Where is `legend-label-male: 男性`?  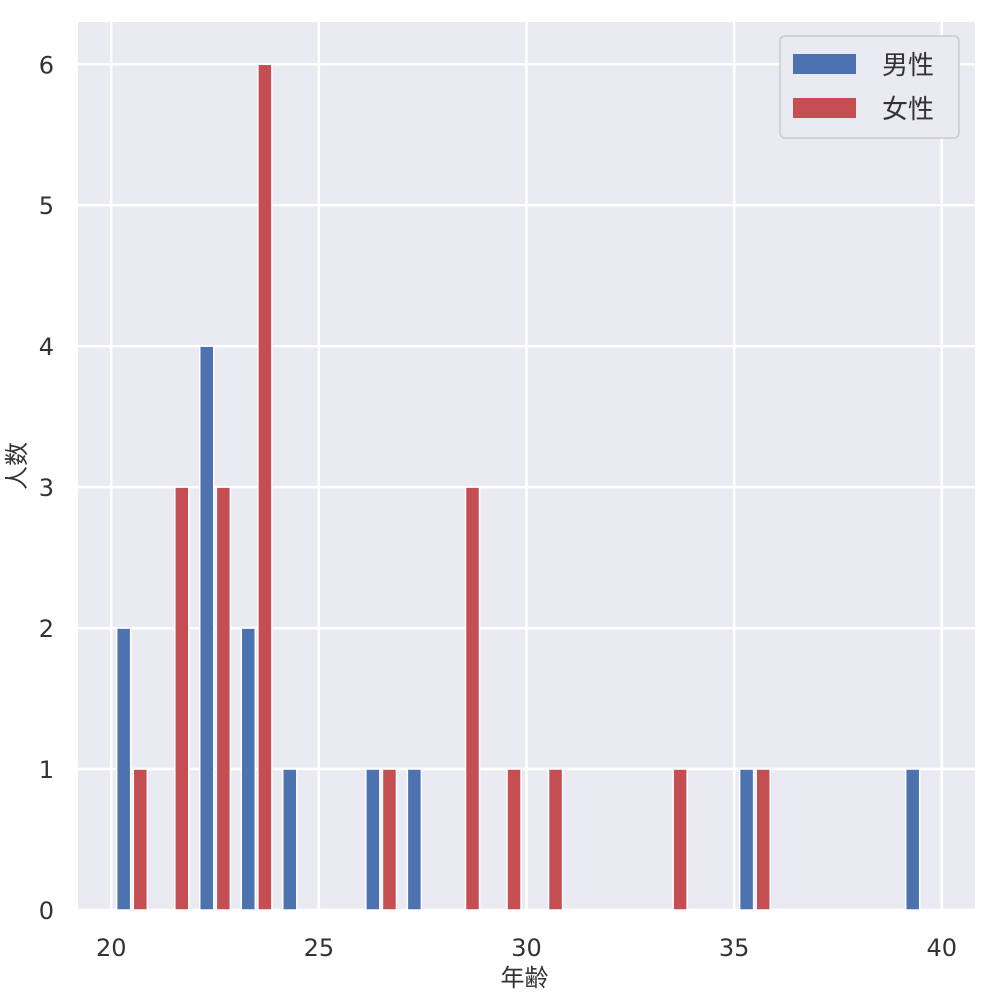 legend-label-male: 男性 is located at coordinates (908, 66).